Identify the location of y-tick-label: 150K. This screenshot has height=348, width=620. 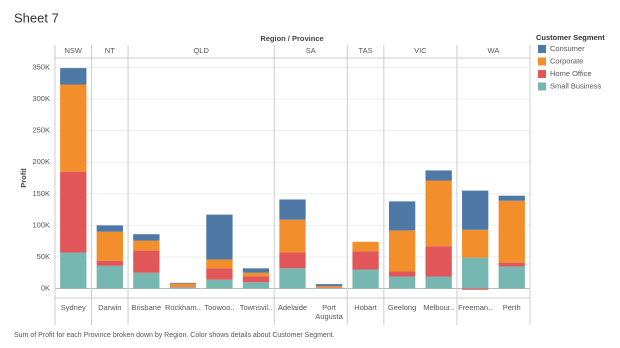
(41, 193).